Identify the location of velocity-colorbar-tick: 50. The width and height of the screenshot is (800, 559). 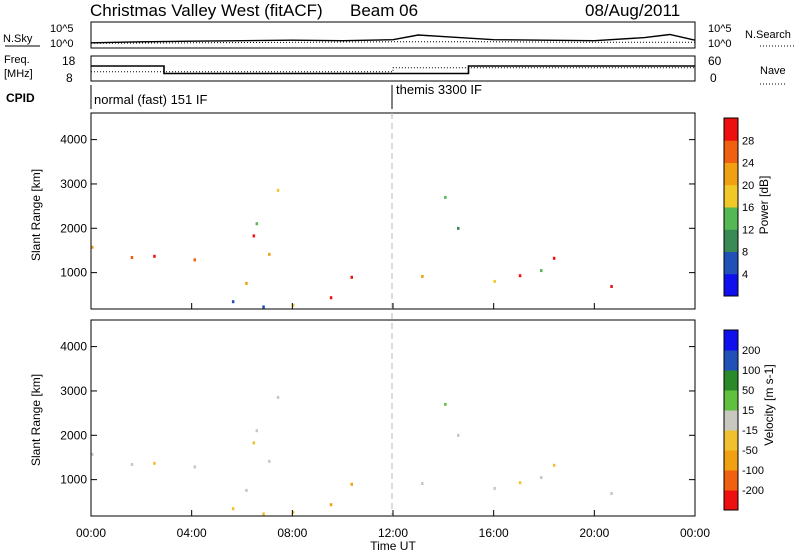
(748, 391).